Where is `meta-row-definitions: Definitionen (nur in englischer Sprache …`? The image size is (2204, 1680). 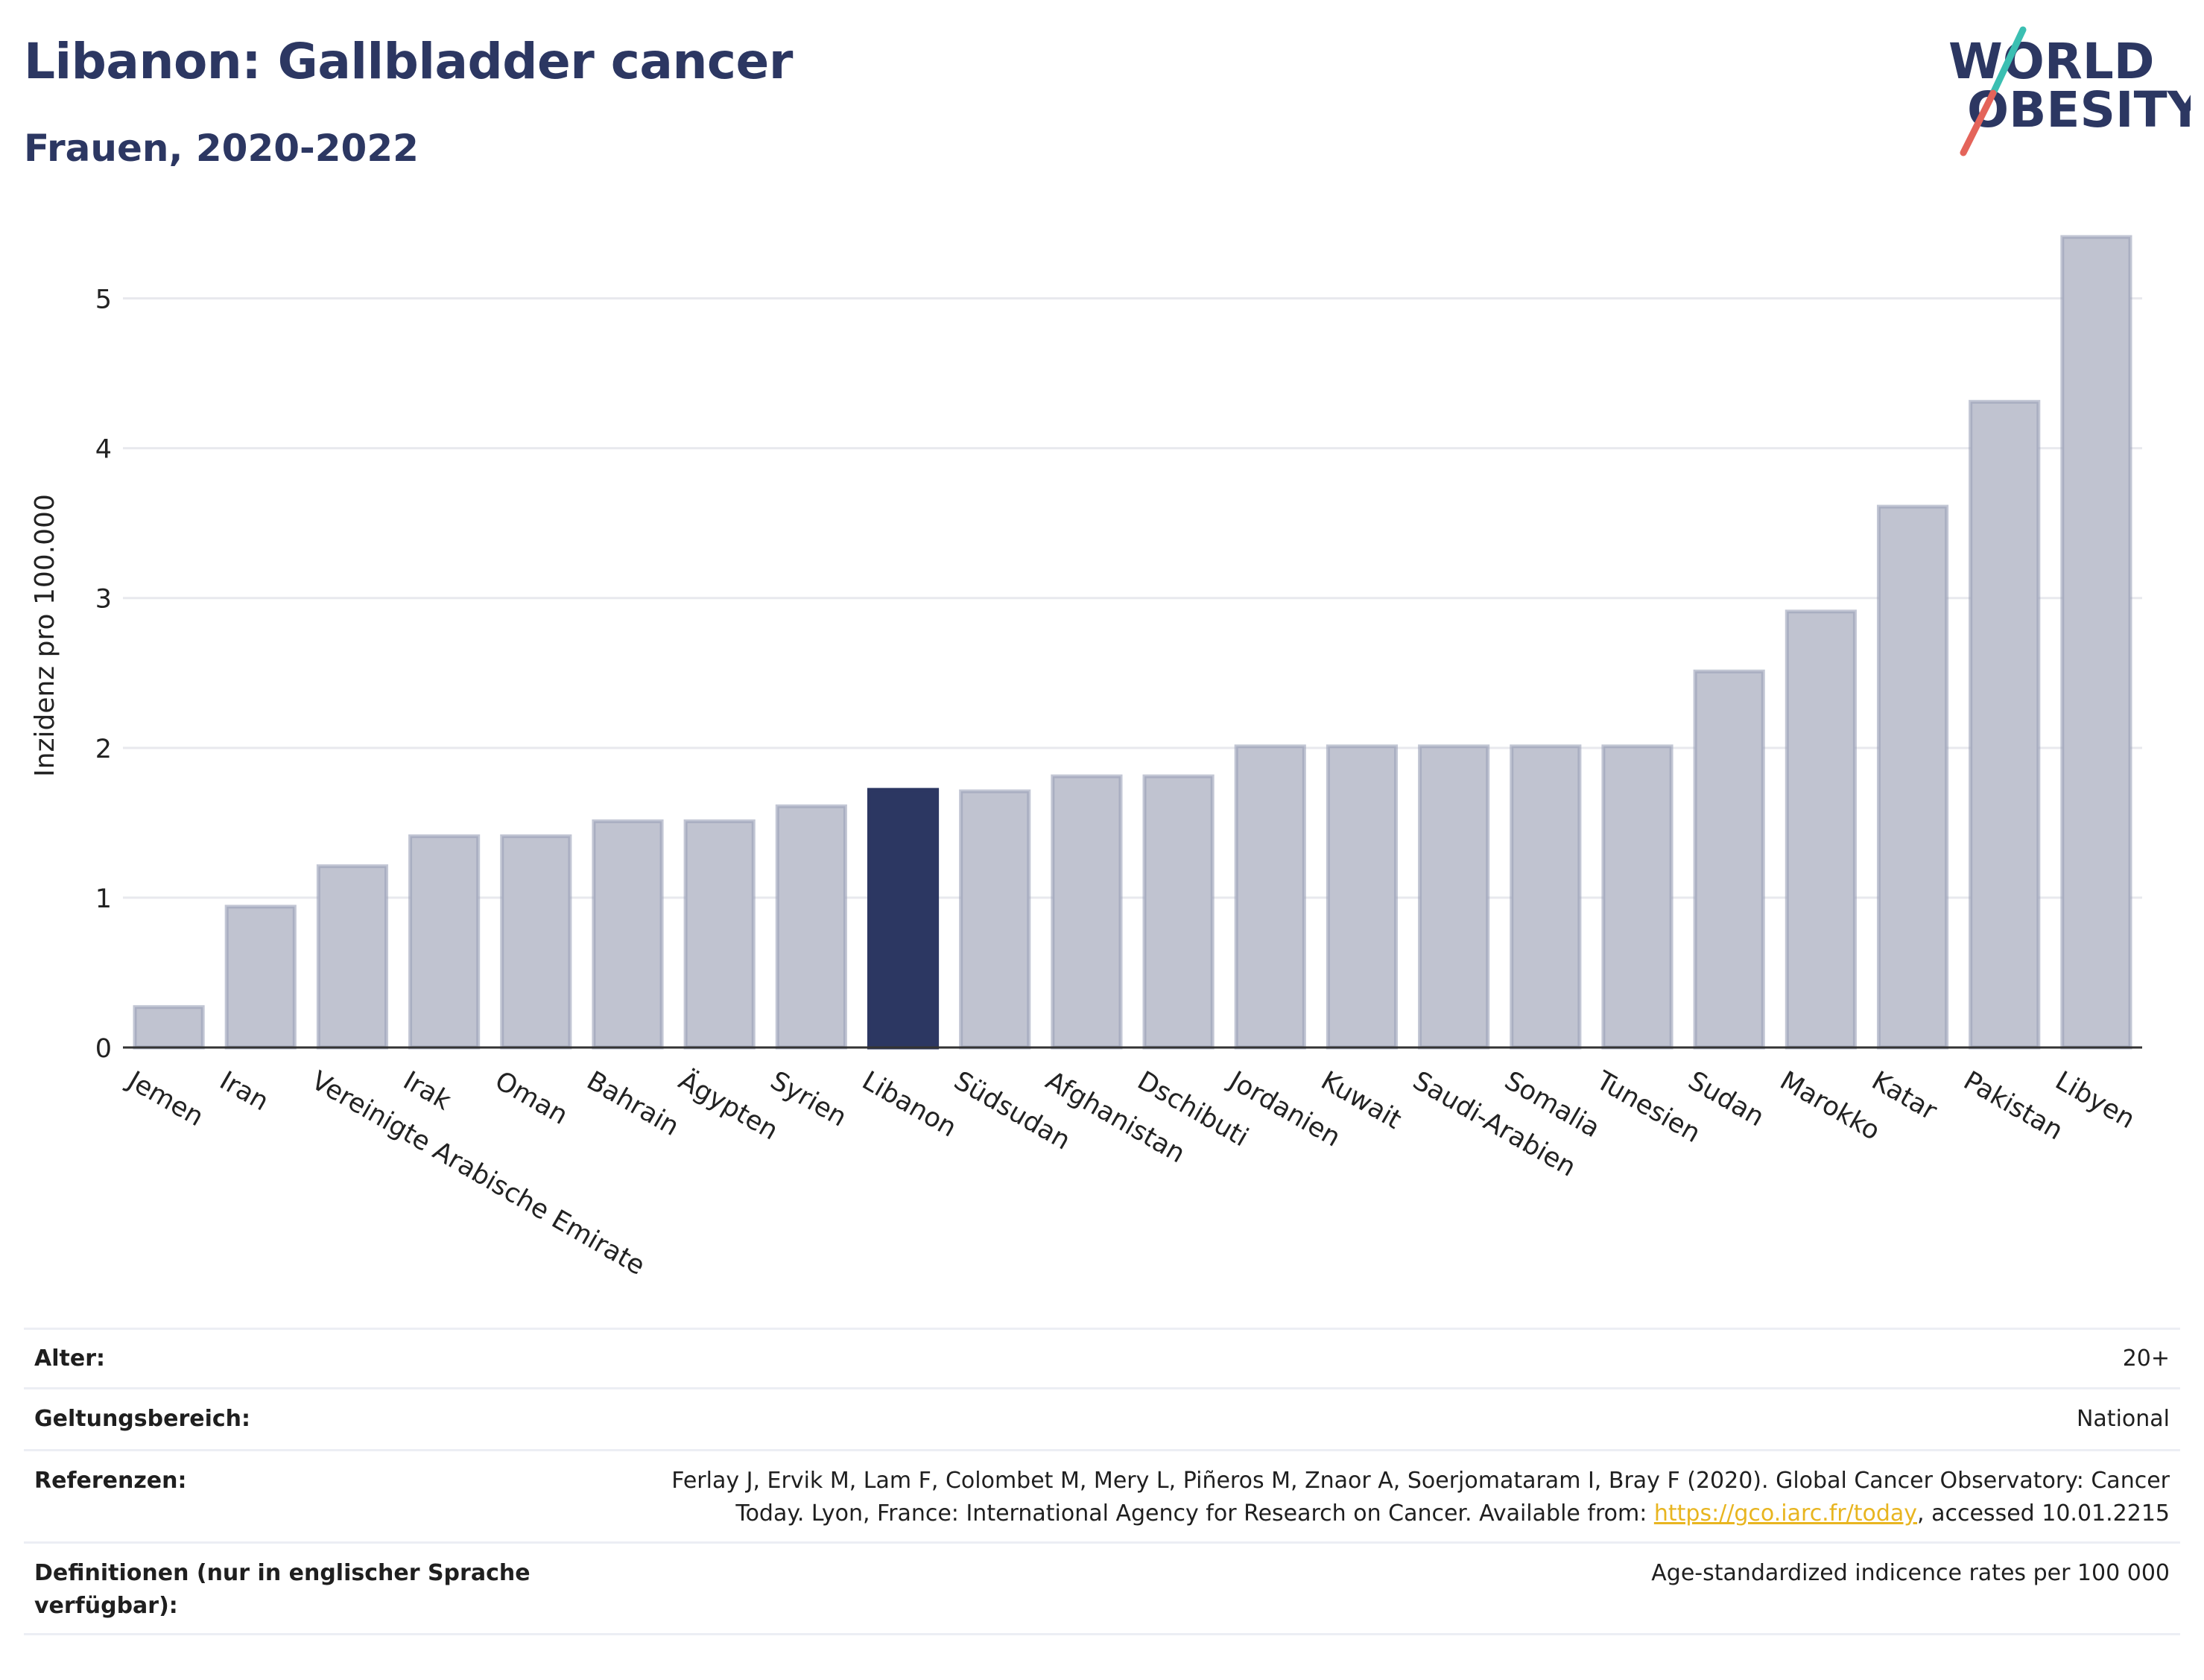 meta-row-definitions: Definitionen (nur in englischer Sprache … is located at coordinates (1102, 1588).